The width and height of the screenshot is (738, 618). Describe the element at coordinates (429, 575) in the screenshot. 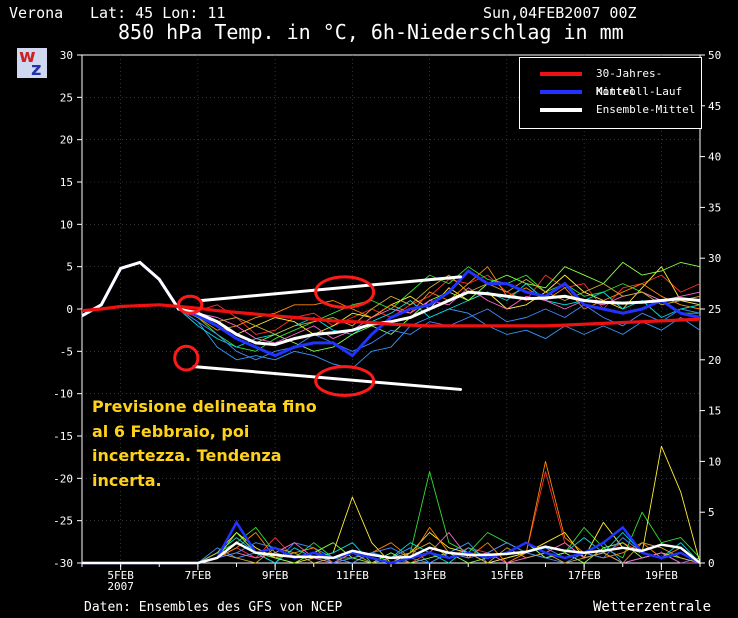

I see `x-tick-label: 13FEB` at that location.